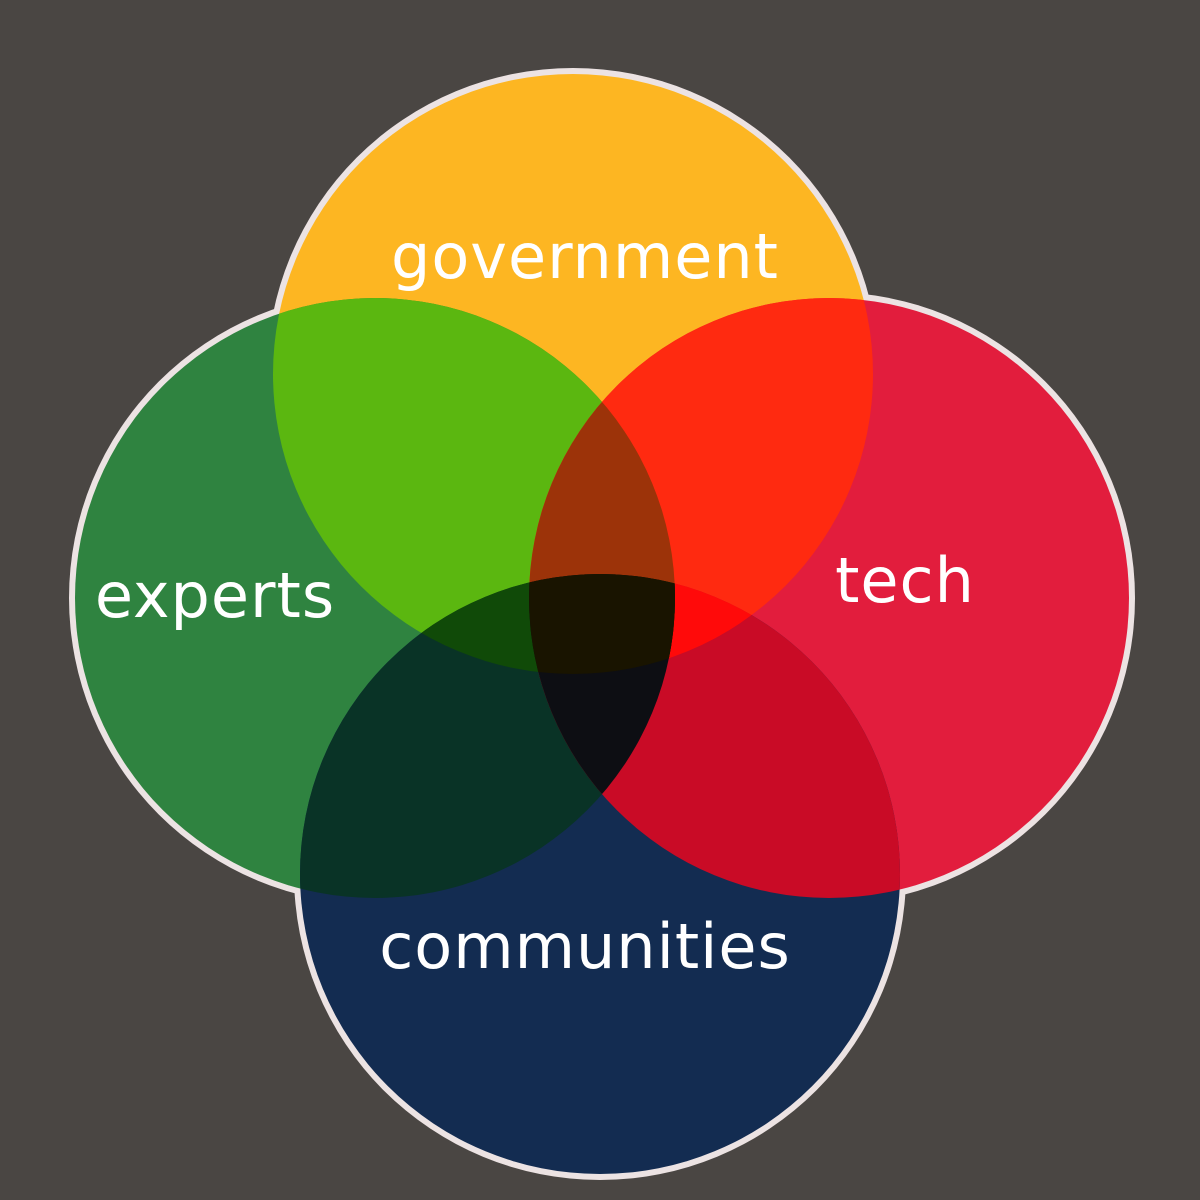 The image size is (1200, 1200). What do you see at coordinates (215, 595) in the screenshot?
I see `experts-label: experts` at bounding box center [215, 595].